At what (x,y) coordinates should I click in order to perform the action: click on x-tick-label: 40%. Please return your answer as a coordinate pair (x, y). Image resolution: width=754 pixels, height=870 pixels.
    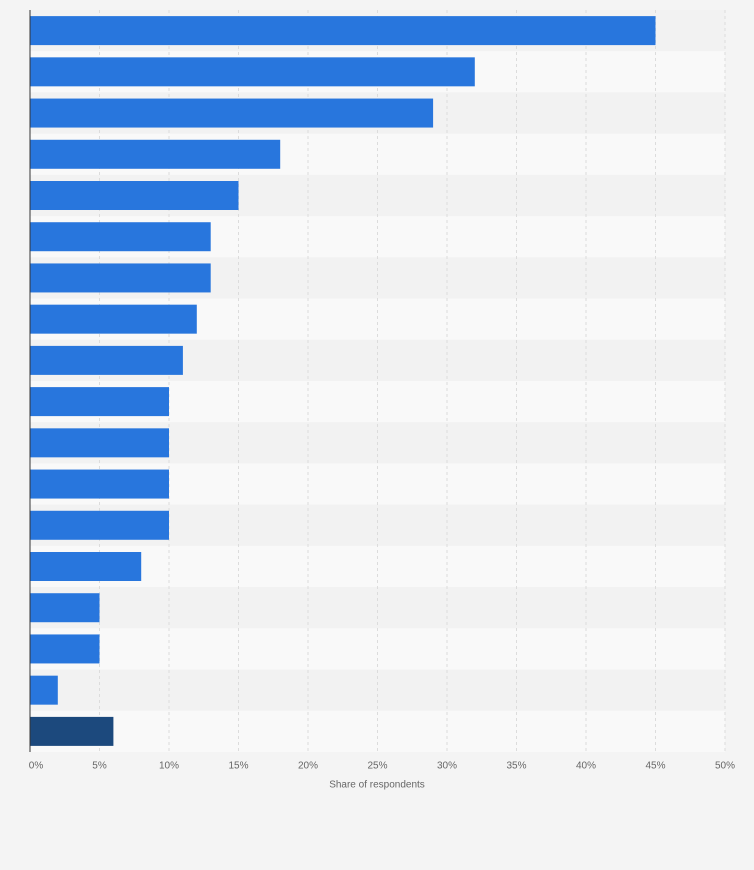
    Looking at the image, I should click on (586, 766).